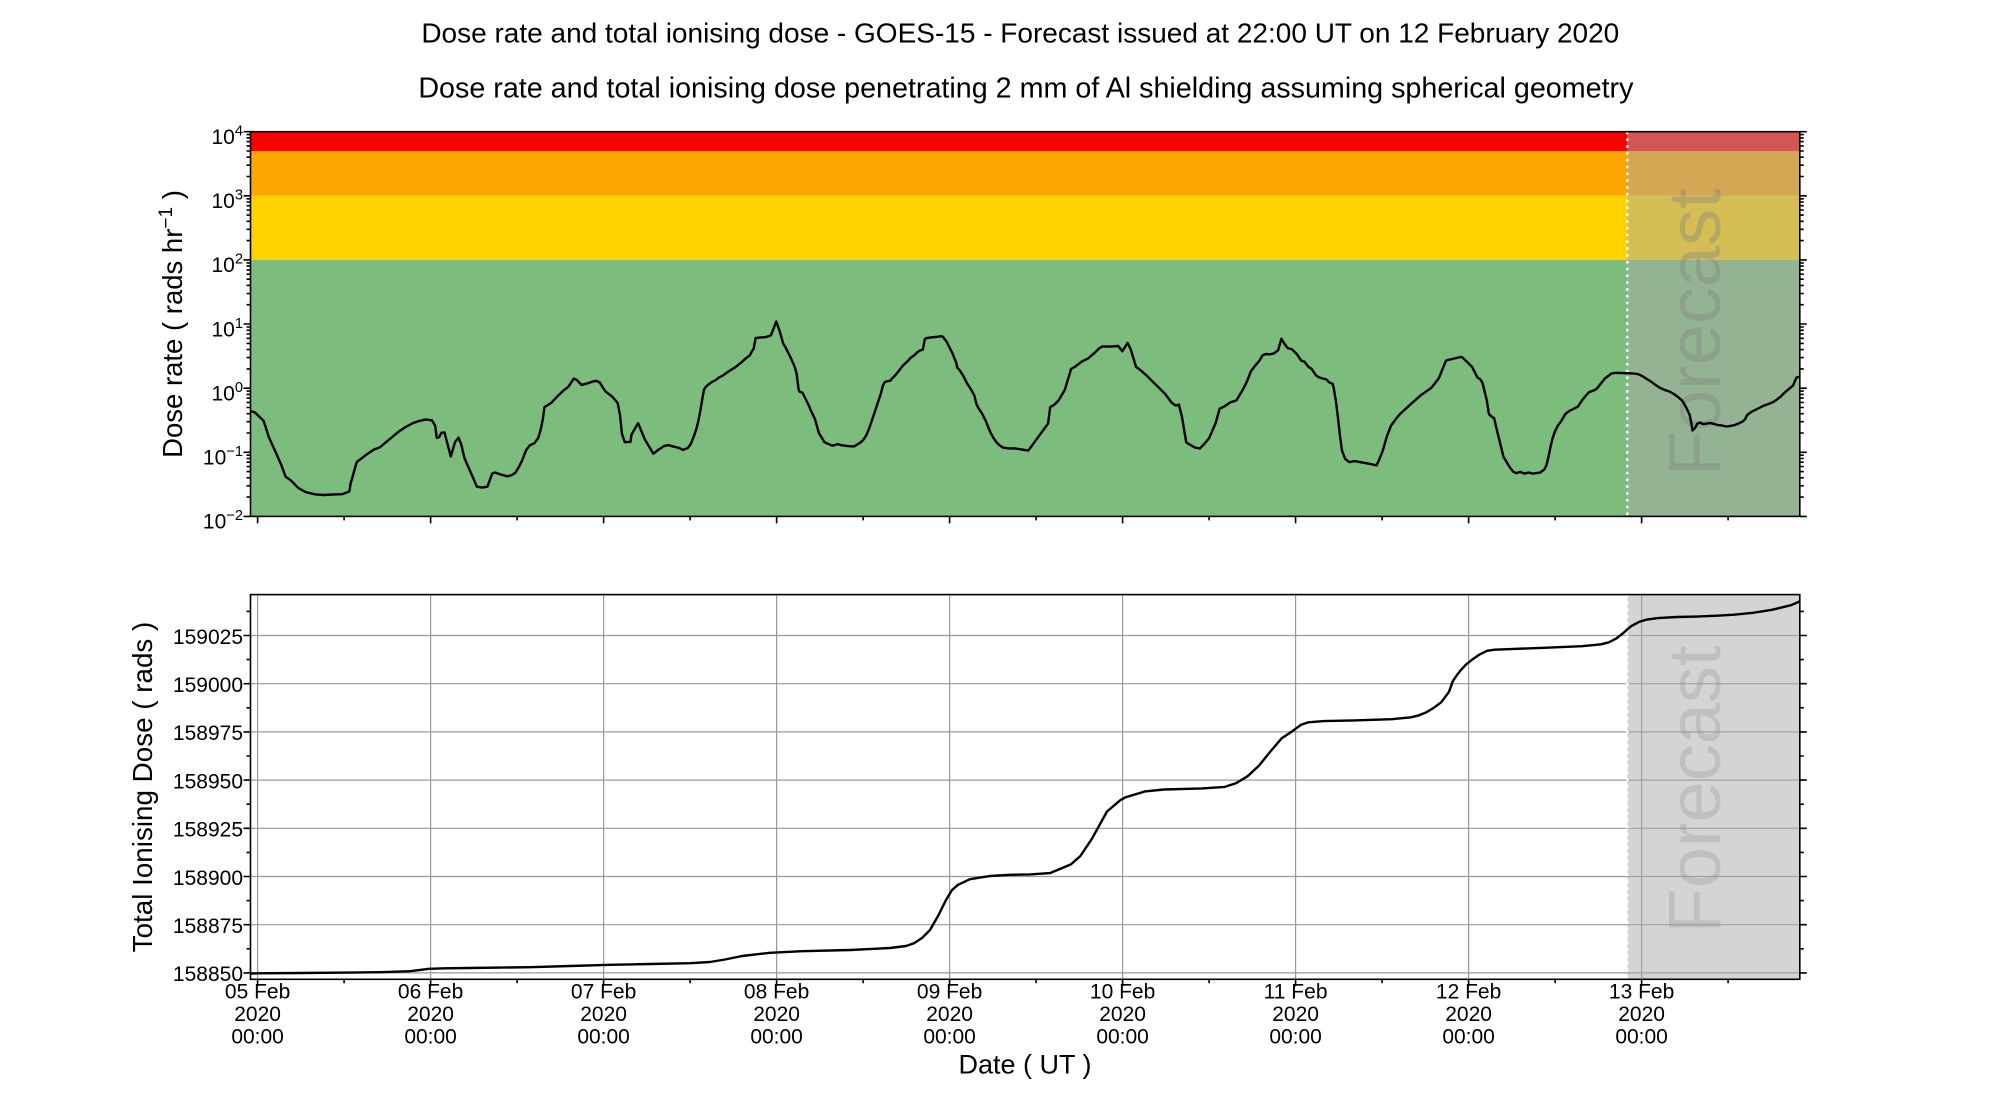 The height and width of the screenshot is (1100, 2000). I want to click on svg-text: 158850, so click(208, 974).